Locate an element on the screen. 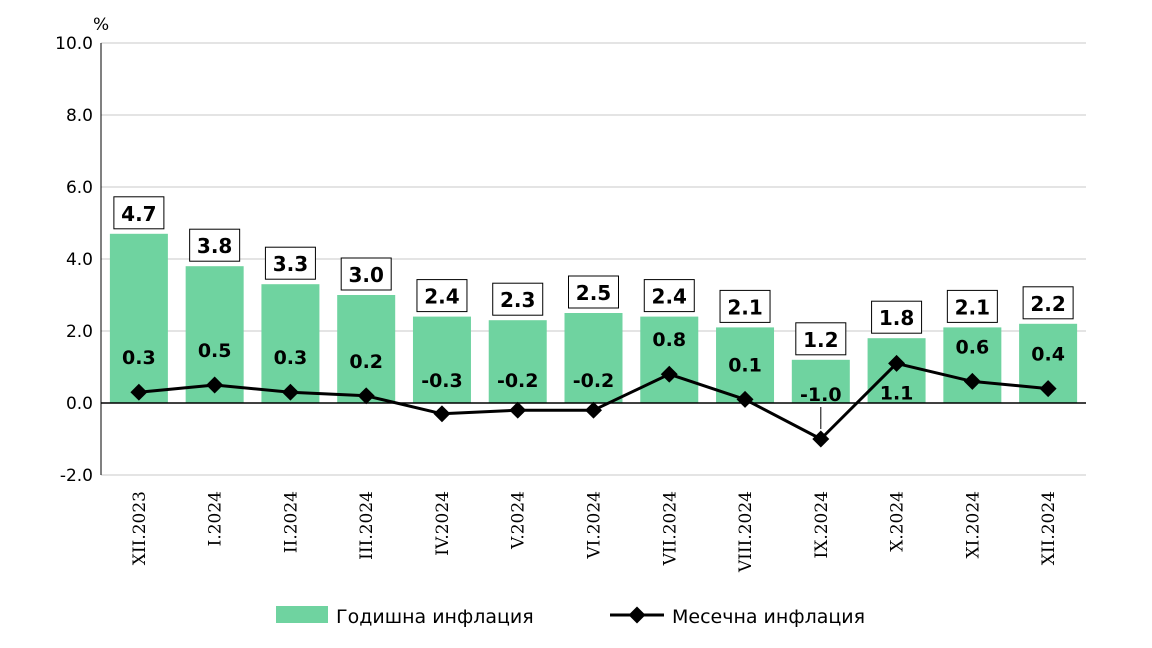 Image resolution: width=1152 pixels, height=648 pixels. bar-value-label: 3.8 is located at coordinates (214, 246).